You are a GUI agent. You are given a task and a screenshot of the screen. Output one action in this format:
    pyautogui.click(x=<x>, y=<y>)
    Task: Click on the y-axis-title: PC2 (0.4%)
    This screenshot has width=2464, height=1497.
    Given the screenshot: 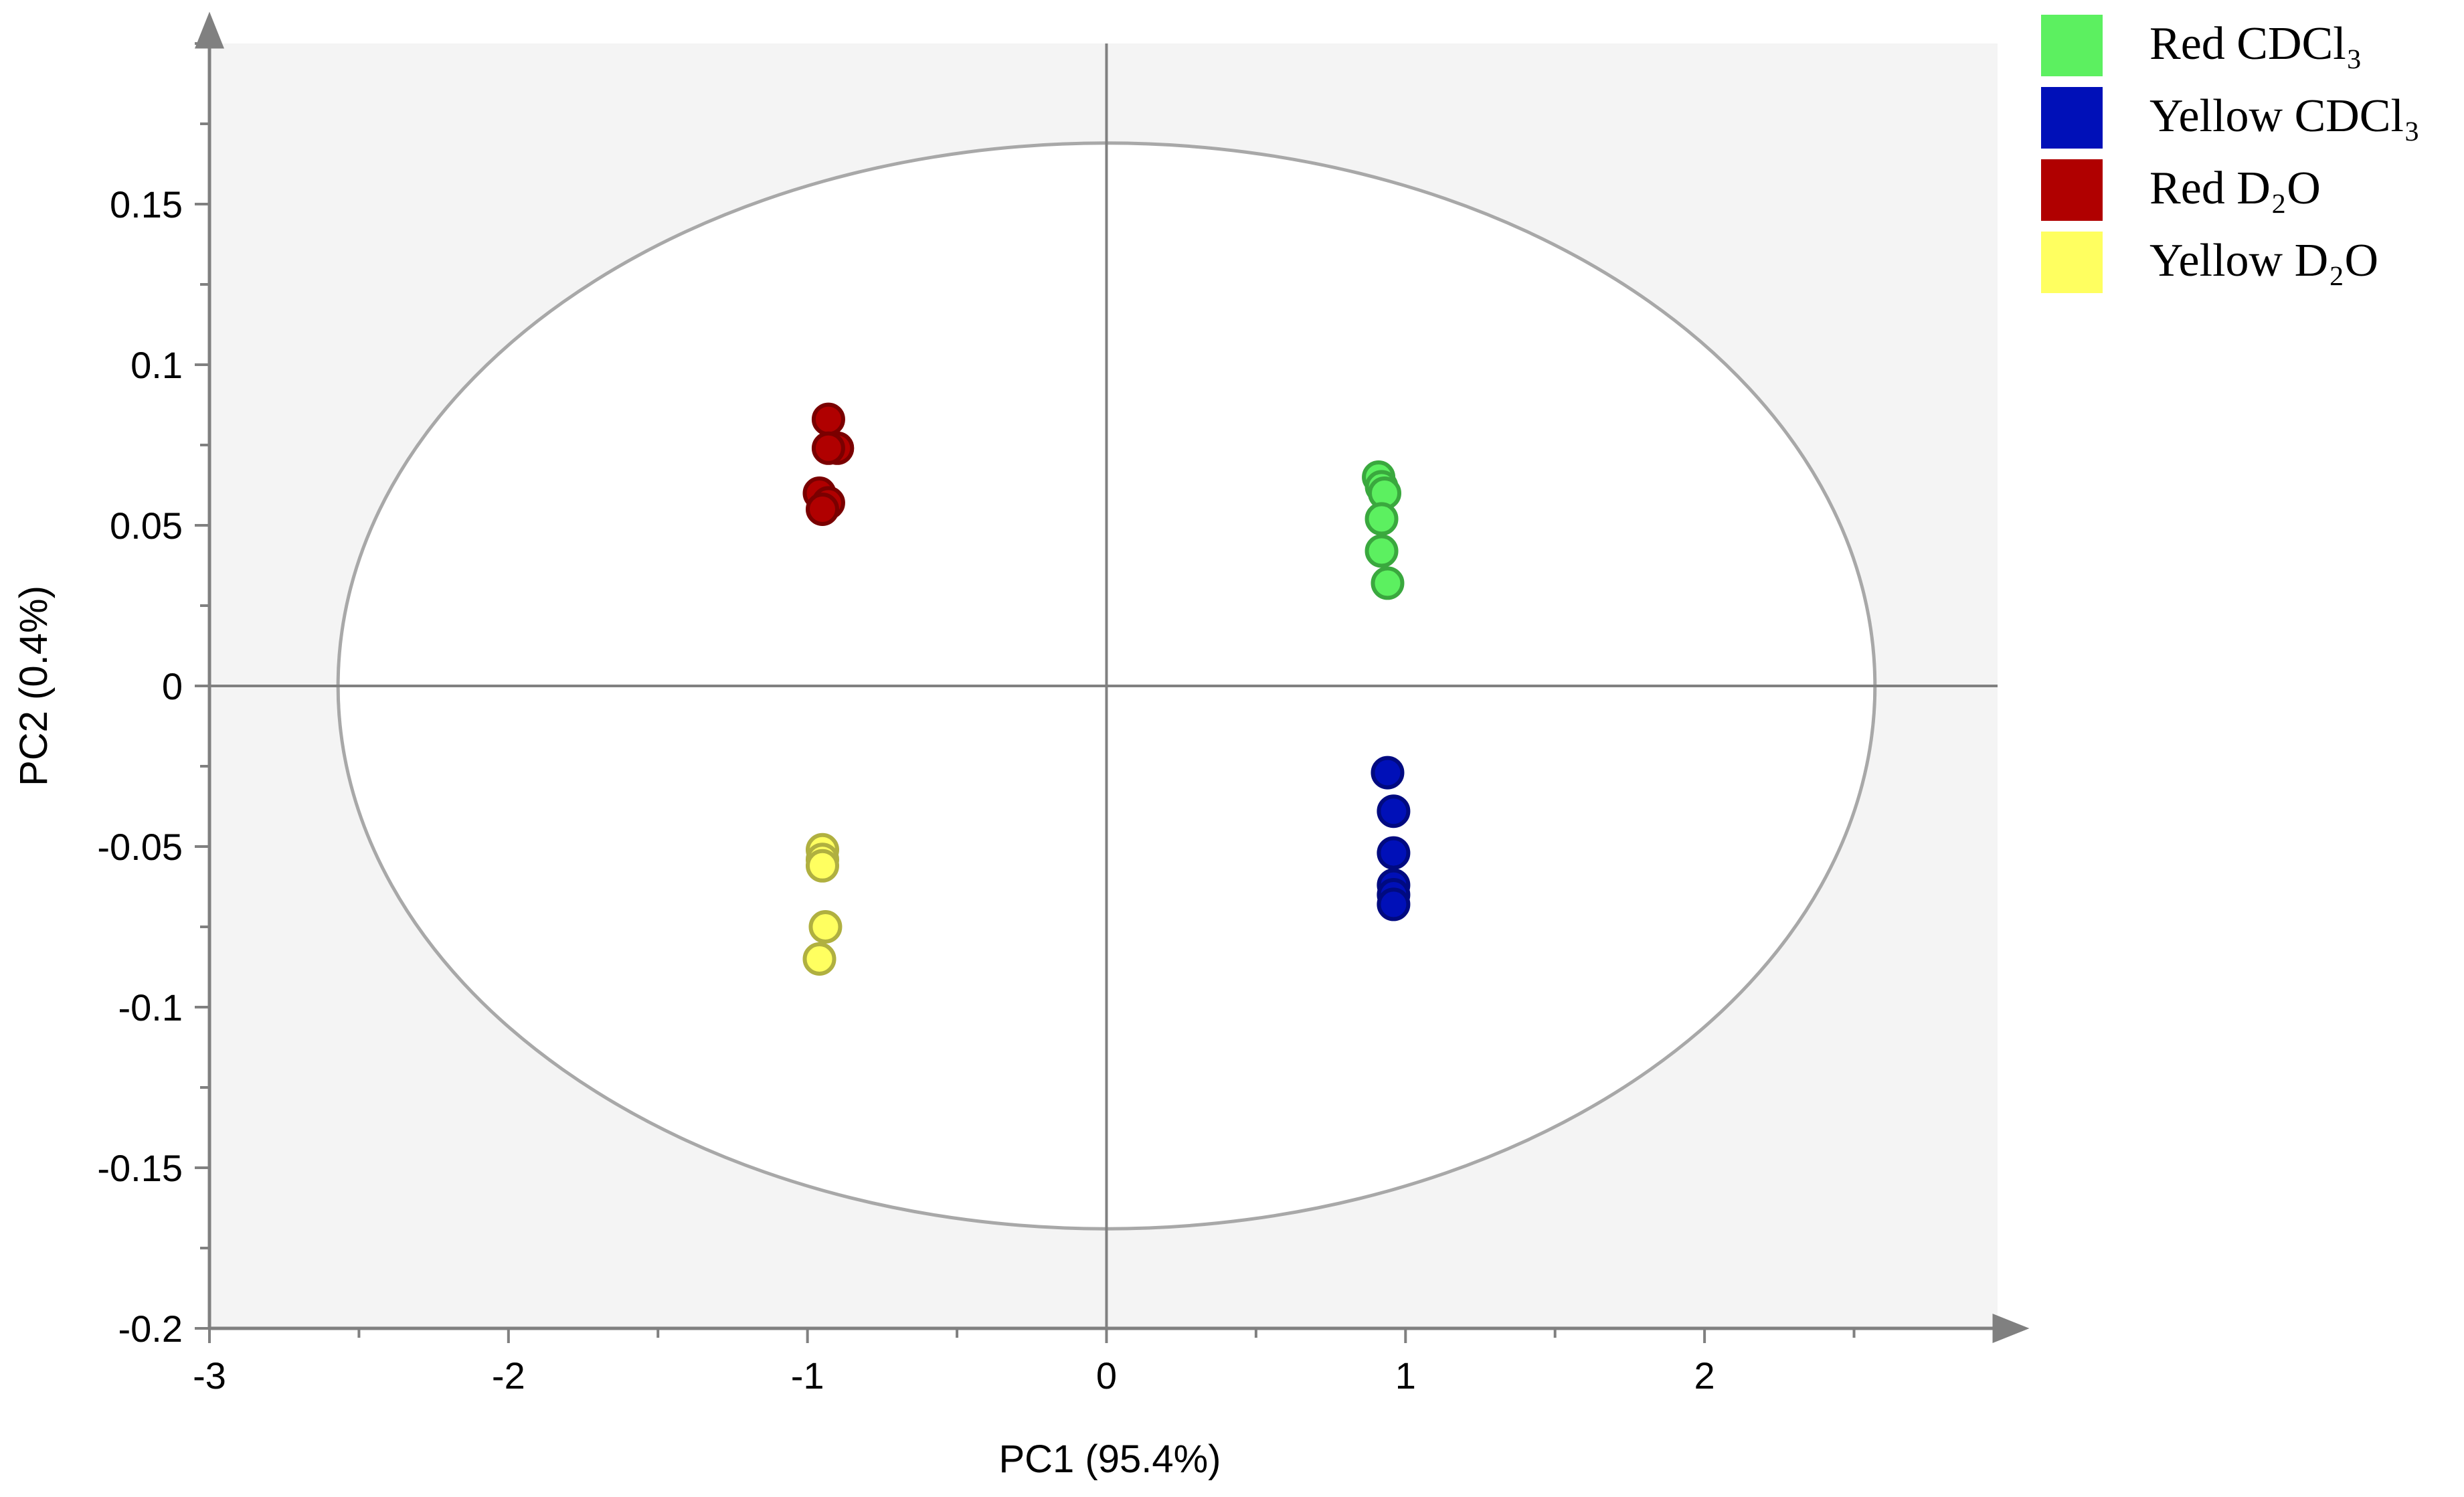 What is the action you would take?
    pyautogui.click(x=34, y=686)
    